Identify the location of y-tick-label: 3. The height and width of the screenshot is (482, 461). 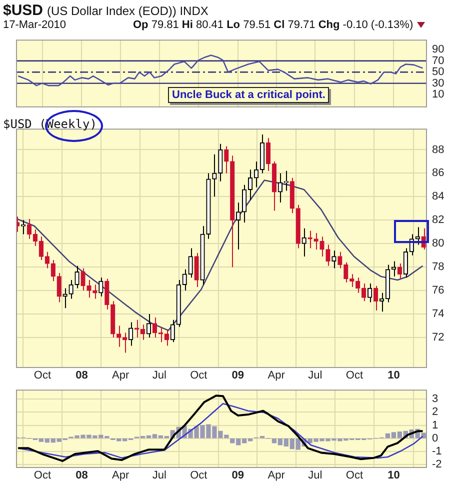
(435, 399).